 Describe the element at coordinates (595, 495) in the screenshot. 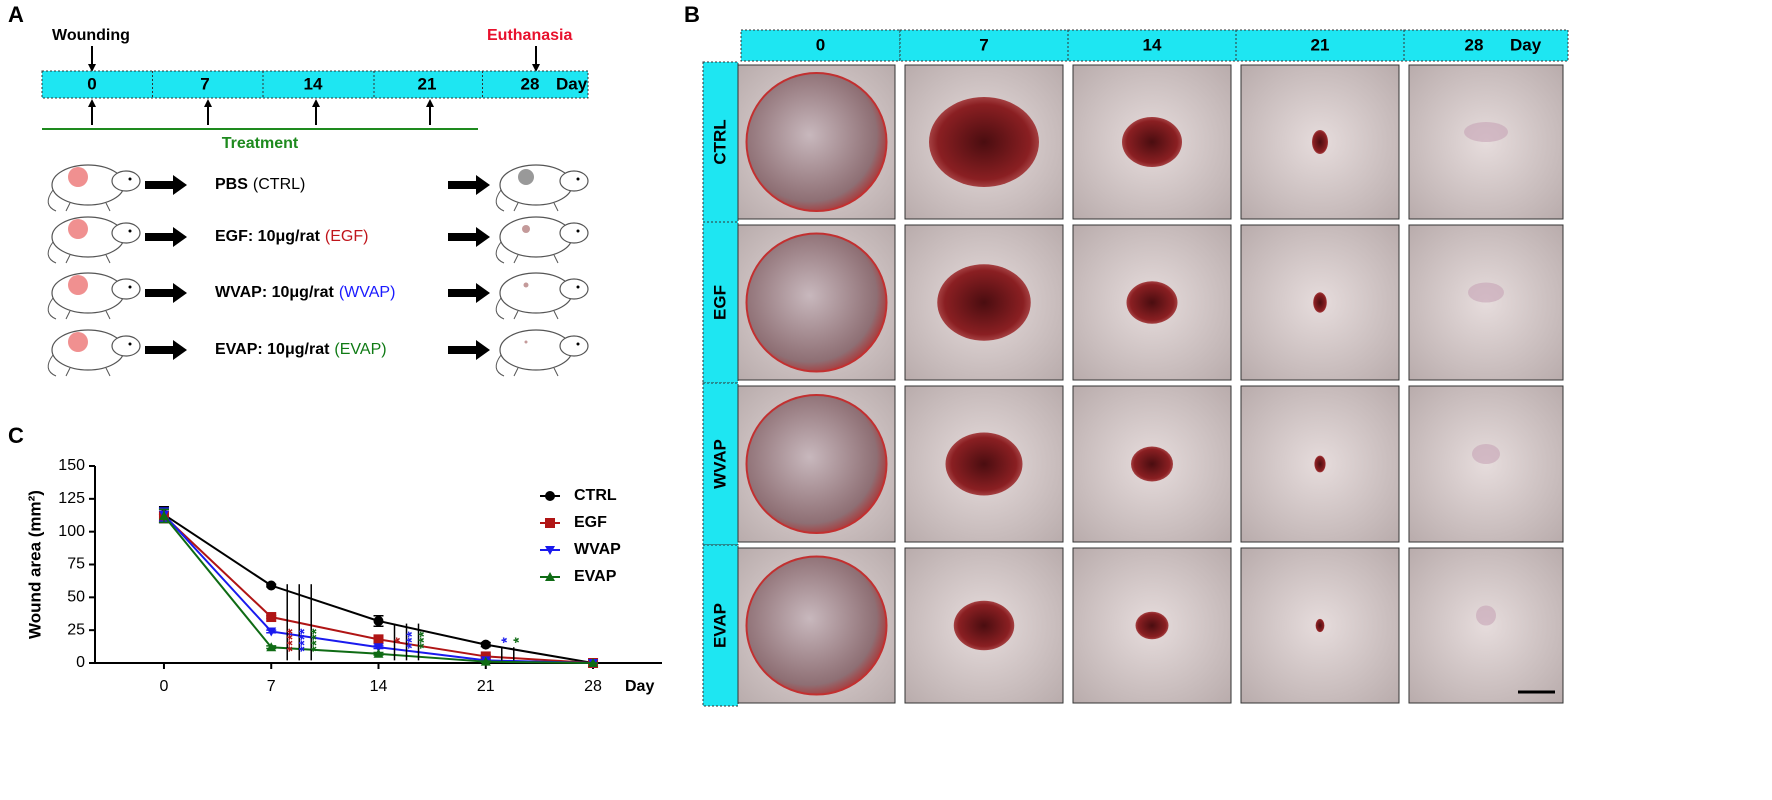

I see `legend-label: CTRL` at that location.